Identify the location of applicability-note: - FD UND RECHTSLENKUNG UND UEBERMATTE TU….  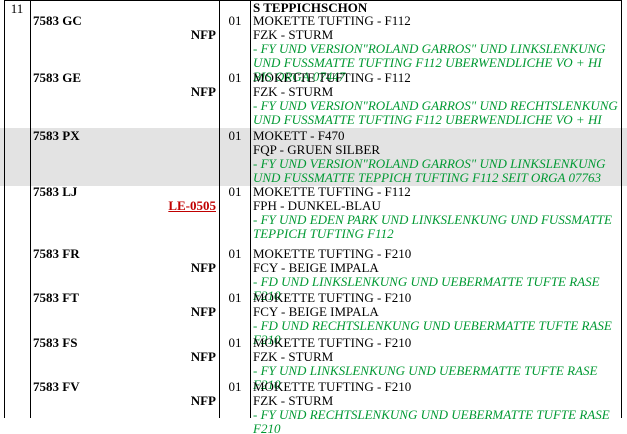
(432, 332).